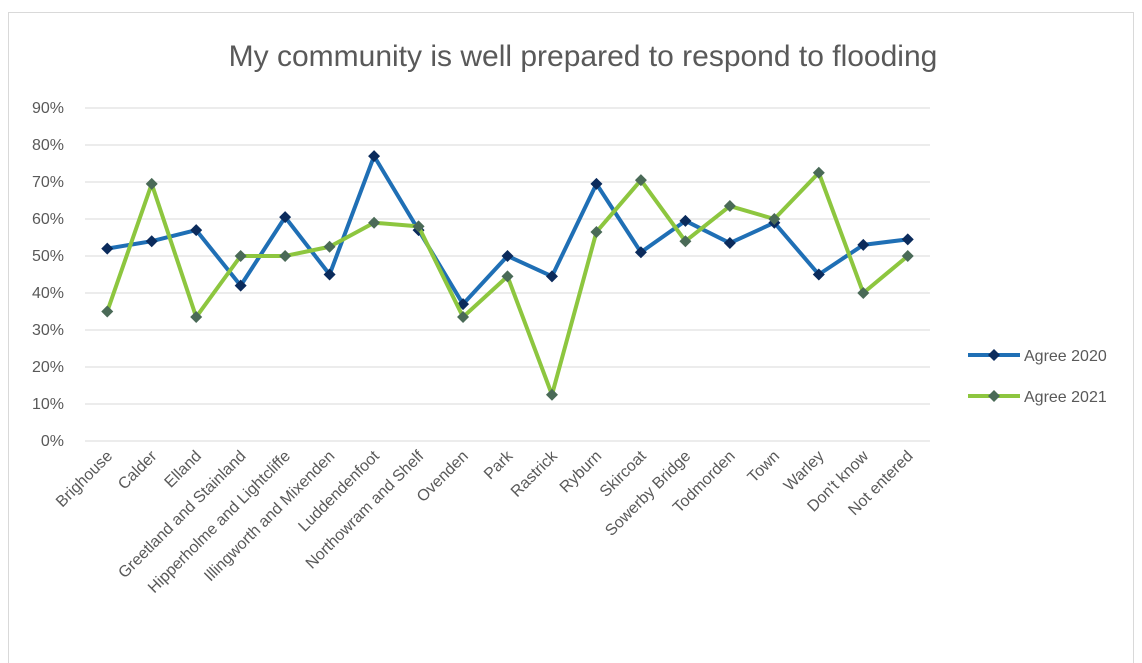  What do you see at coordinates (48, 275) in the screenshot?
I see `y-axis-ticks: 0% 10% 20% 30% 40% 50% 60% 70% 80% 90%` at bounding box center [48, 275].